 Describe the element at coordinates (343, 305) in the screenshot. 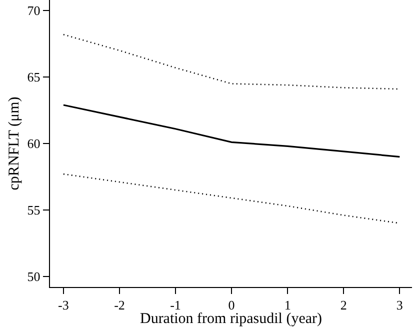

I see `x-tick-label: 2` at that location.